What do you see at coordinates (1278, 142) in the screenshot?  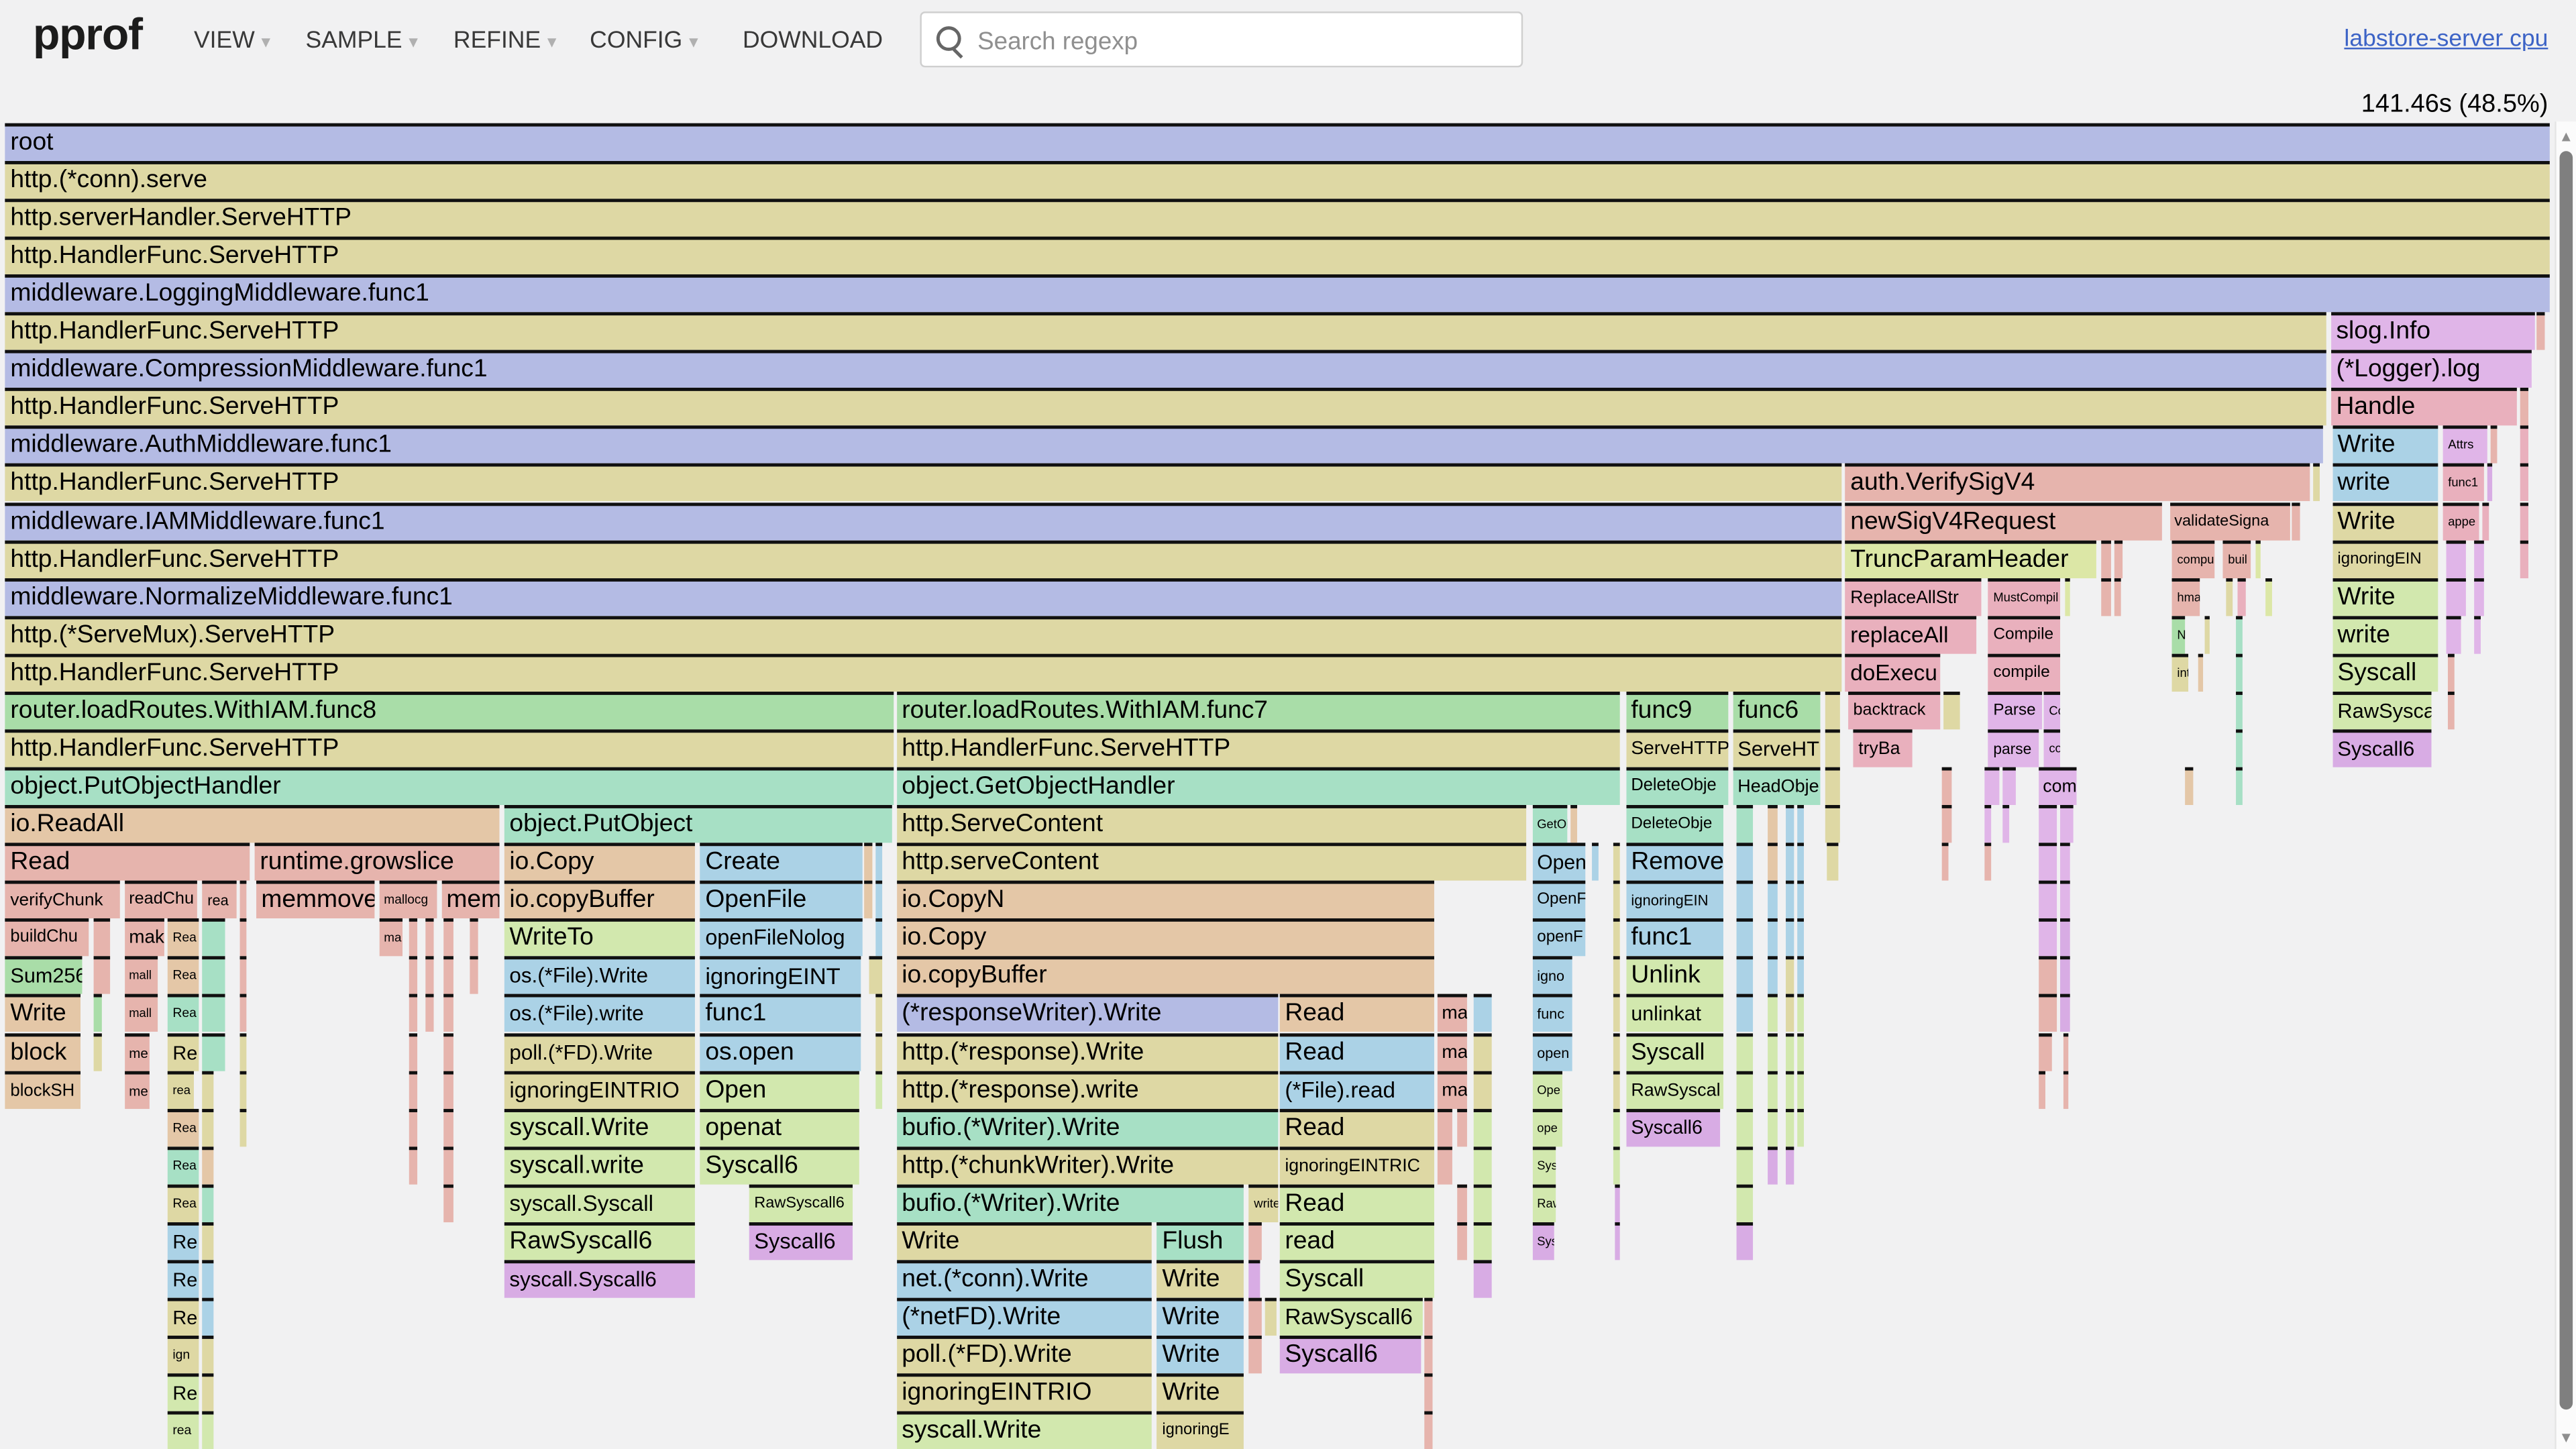 I see `flame-block: root` at bounding box center [1278, 142].